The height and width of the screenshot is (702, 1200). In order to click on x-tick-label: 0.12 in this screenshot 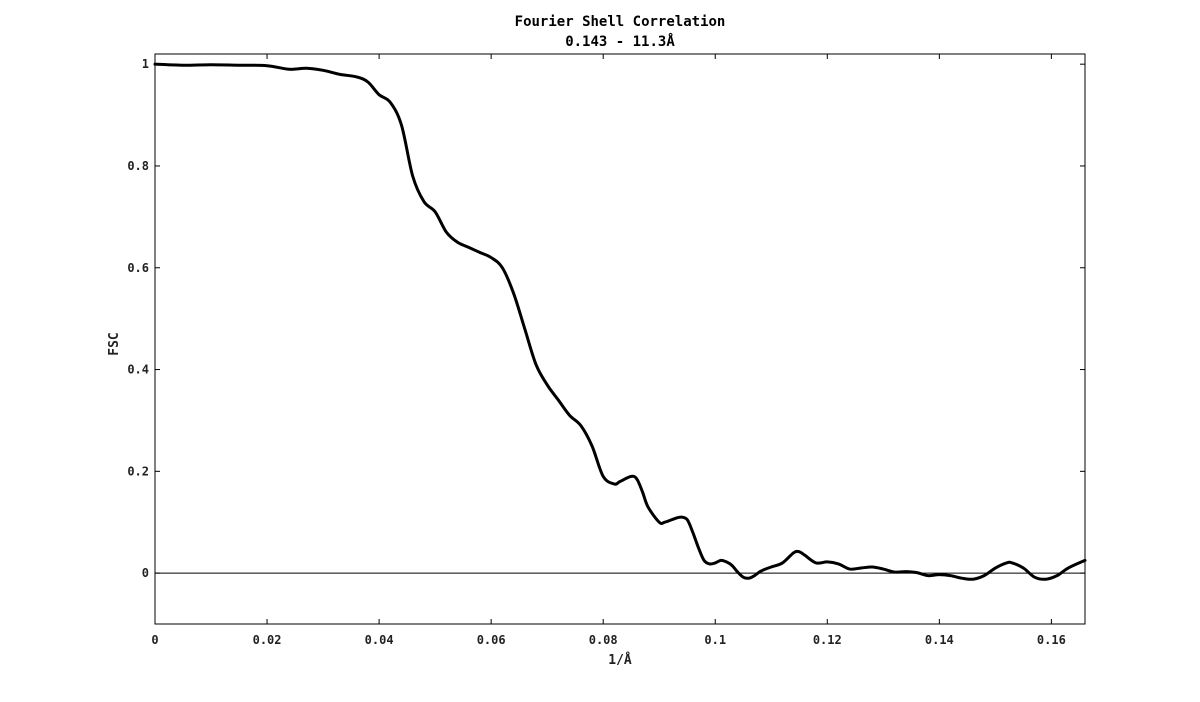, I will do `click(827, 640)`.